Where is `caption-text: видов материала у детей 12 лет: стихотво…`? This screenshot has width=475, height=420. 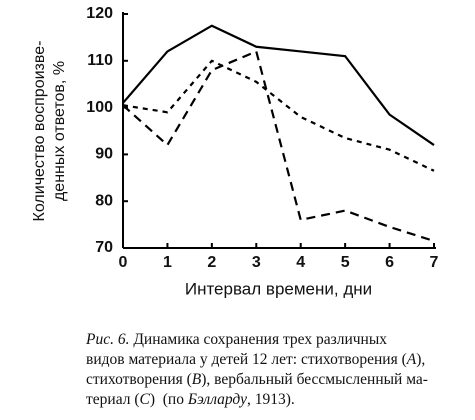 caption-text: видов материала у детей 12 лет: стихотво… is located at coordinates (246, 359).